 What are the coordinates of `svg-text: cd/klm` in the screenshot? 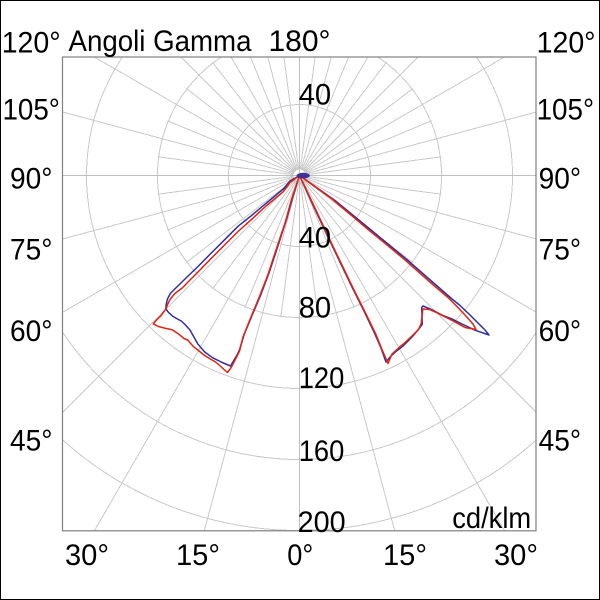 It's located at (491, 518).